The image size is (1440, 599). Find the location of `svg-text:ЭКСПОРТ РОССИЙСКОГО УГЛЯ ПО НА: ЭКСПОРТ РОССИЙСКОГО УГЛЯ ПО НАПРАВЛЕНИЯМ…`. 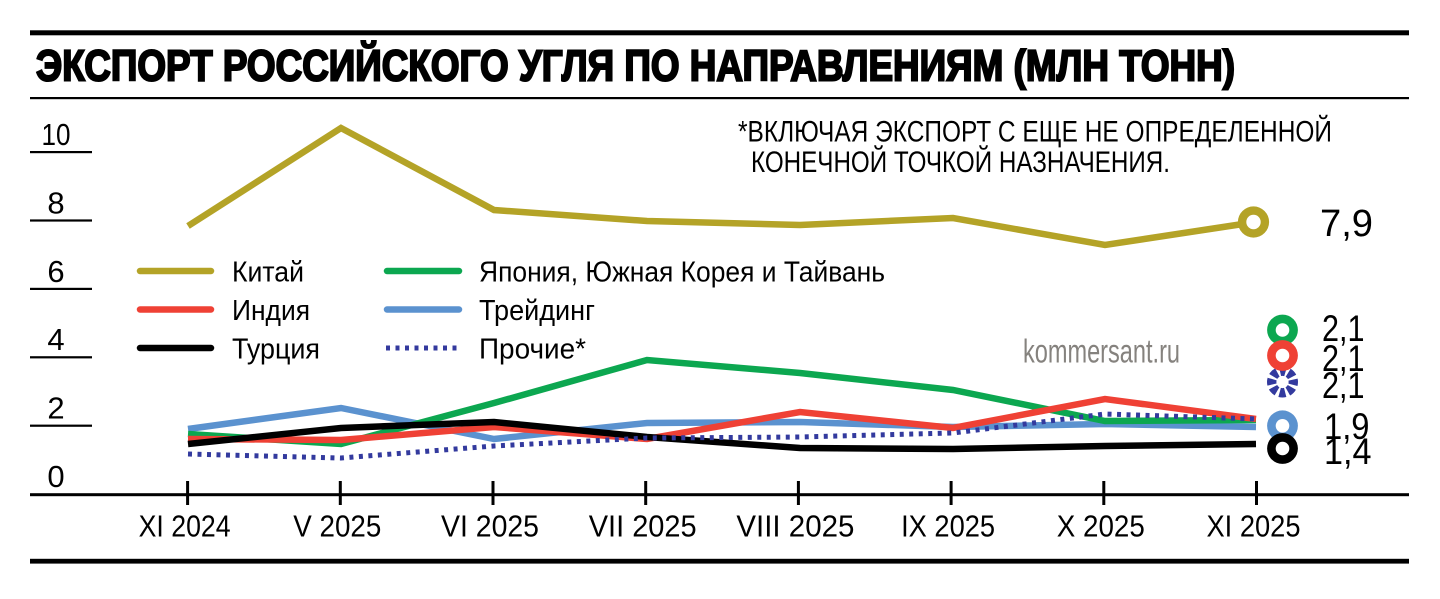

svg-text:ЭКСПОРТ РОССИЙСКОГО УГЛЯ ПО НА: ЭКСПОРТ РОССИЙСКОГО УГЛЯ ПО НАПРАВЛЕНИЯМ… is located at coordinates (635, 65).